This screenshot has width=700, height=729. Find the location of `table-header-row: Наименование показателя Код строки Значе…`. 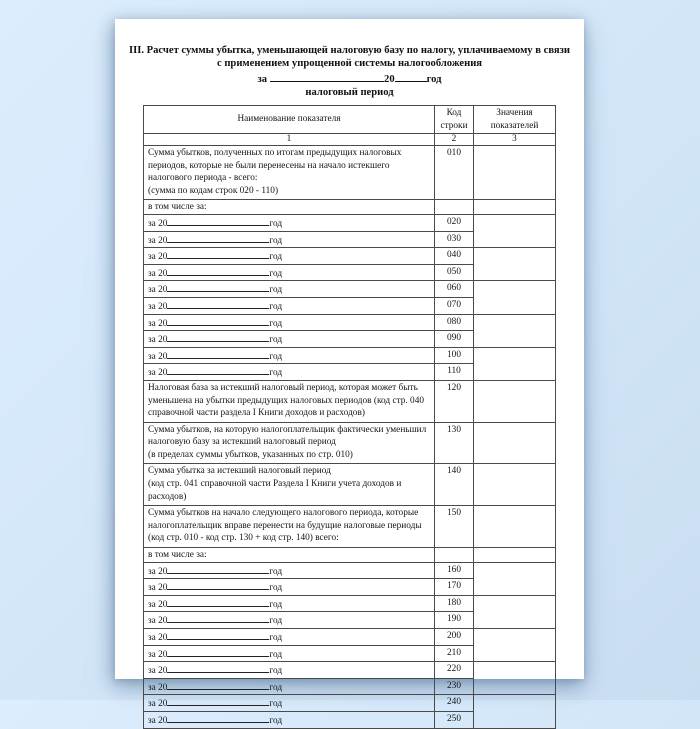

table-header-row: Наименование показателя Код строки Значе… is located at coordinates (349, 119).